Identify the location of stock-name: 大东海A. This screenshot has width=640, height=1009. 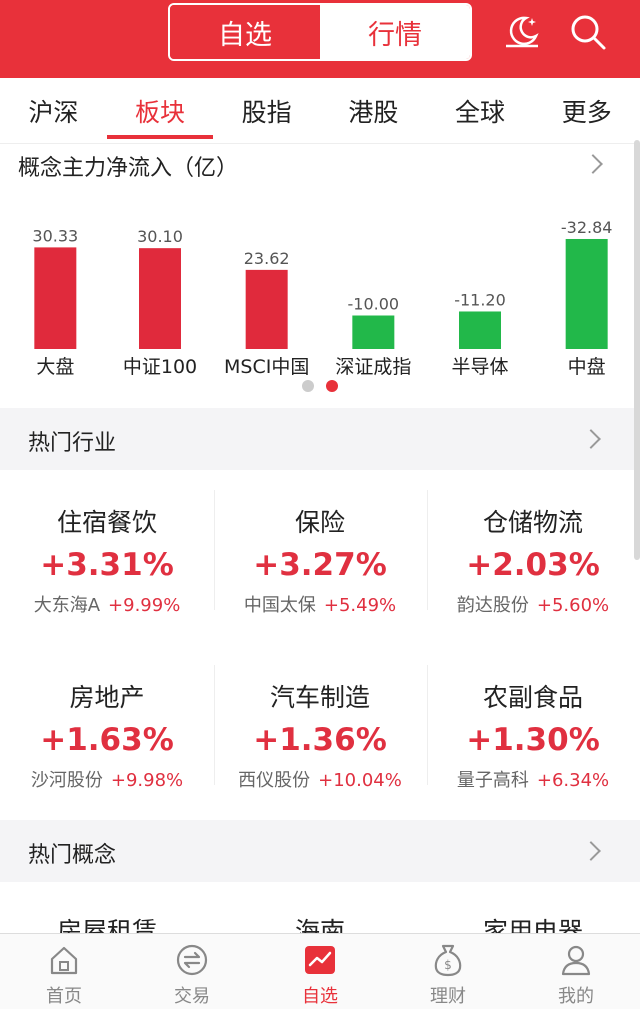
(67, 605).